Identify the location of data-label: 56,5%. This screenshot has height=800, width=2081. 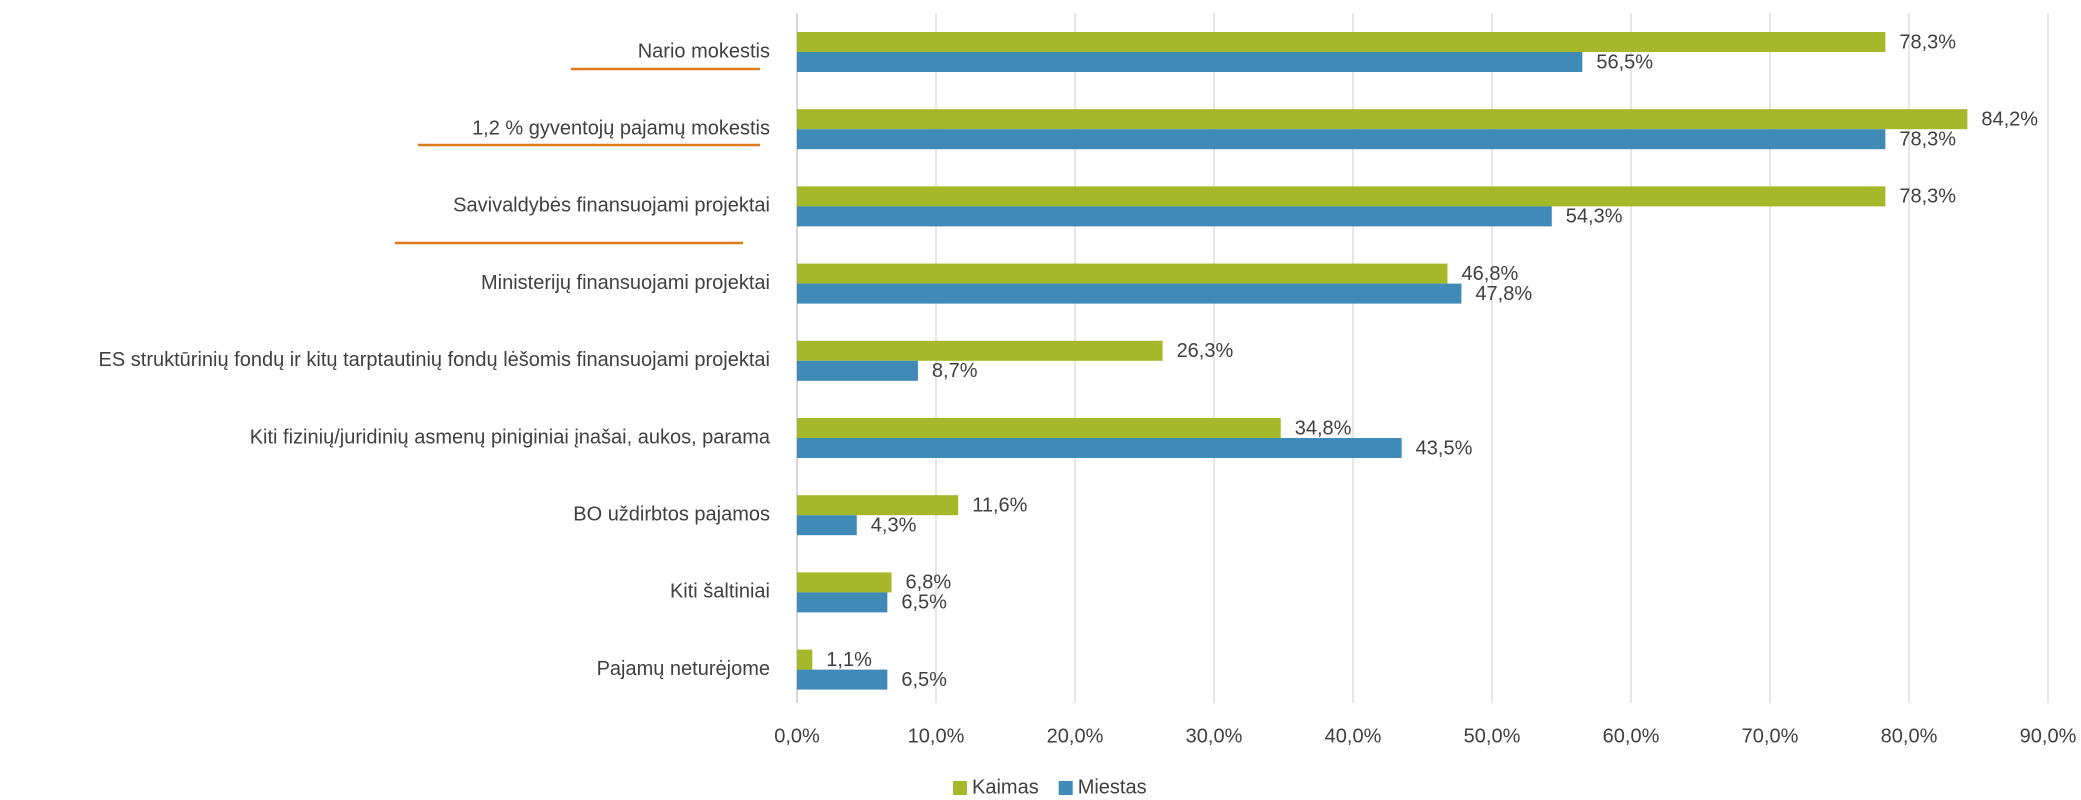
(1624, 62).